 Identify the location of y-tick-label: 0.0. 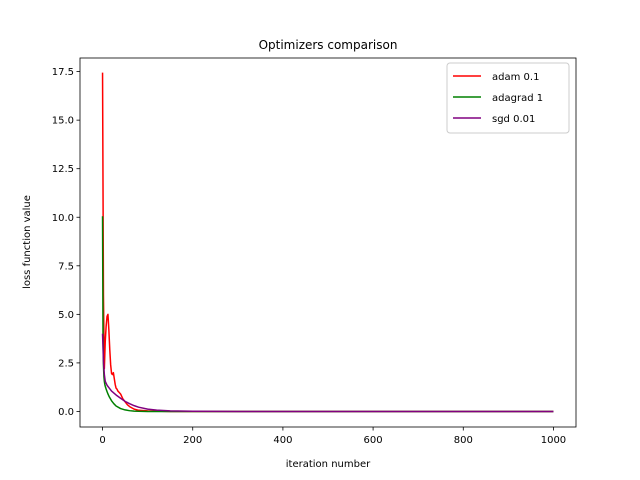
(66, 412).